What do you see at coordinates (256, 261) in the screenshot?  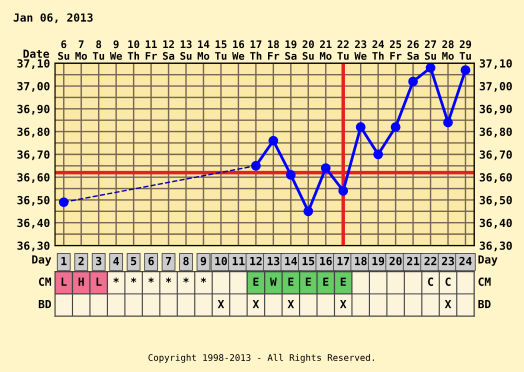 I see `x-tick-label: 12` at bounding box center [256, 261].